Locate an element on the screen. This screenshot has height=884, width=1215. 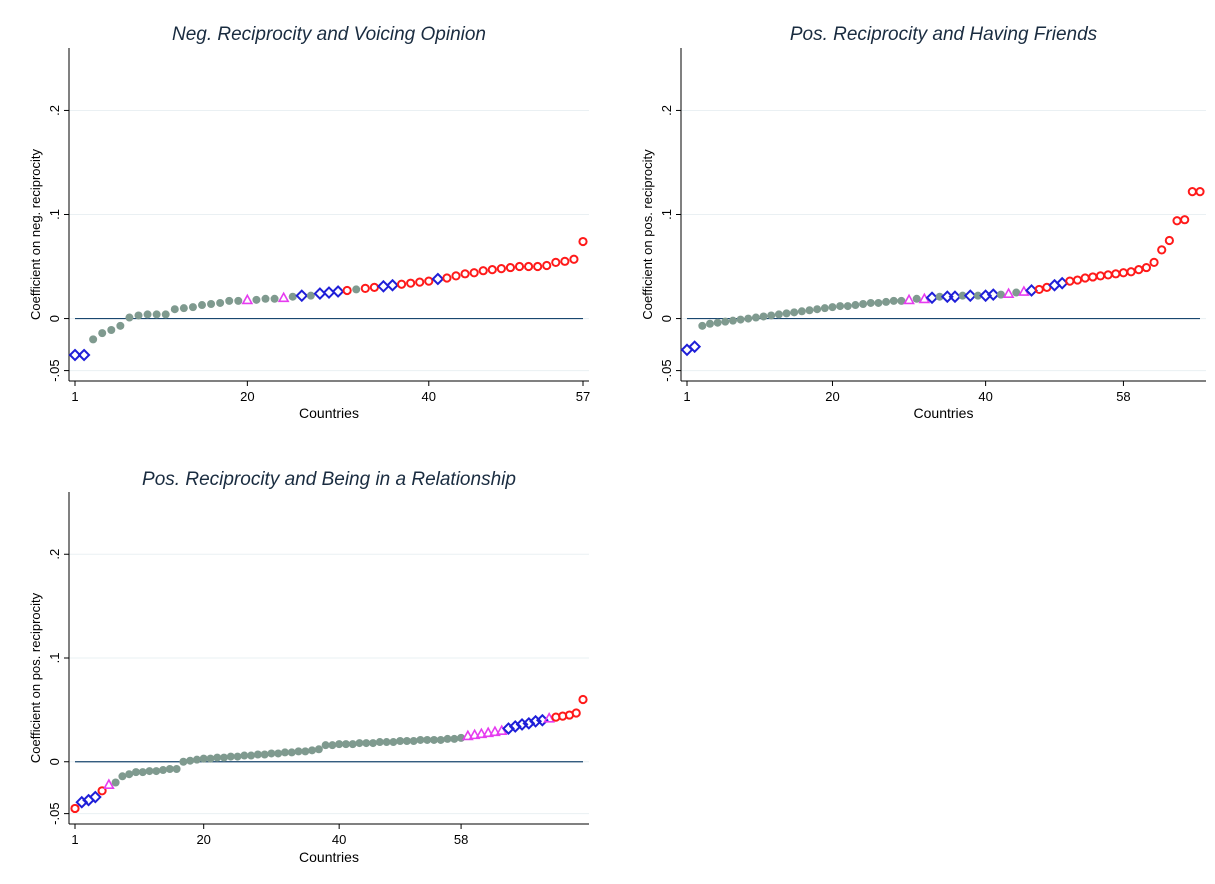
x-tick-label: 57 is located at coordinates (583, 396).